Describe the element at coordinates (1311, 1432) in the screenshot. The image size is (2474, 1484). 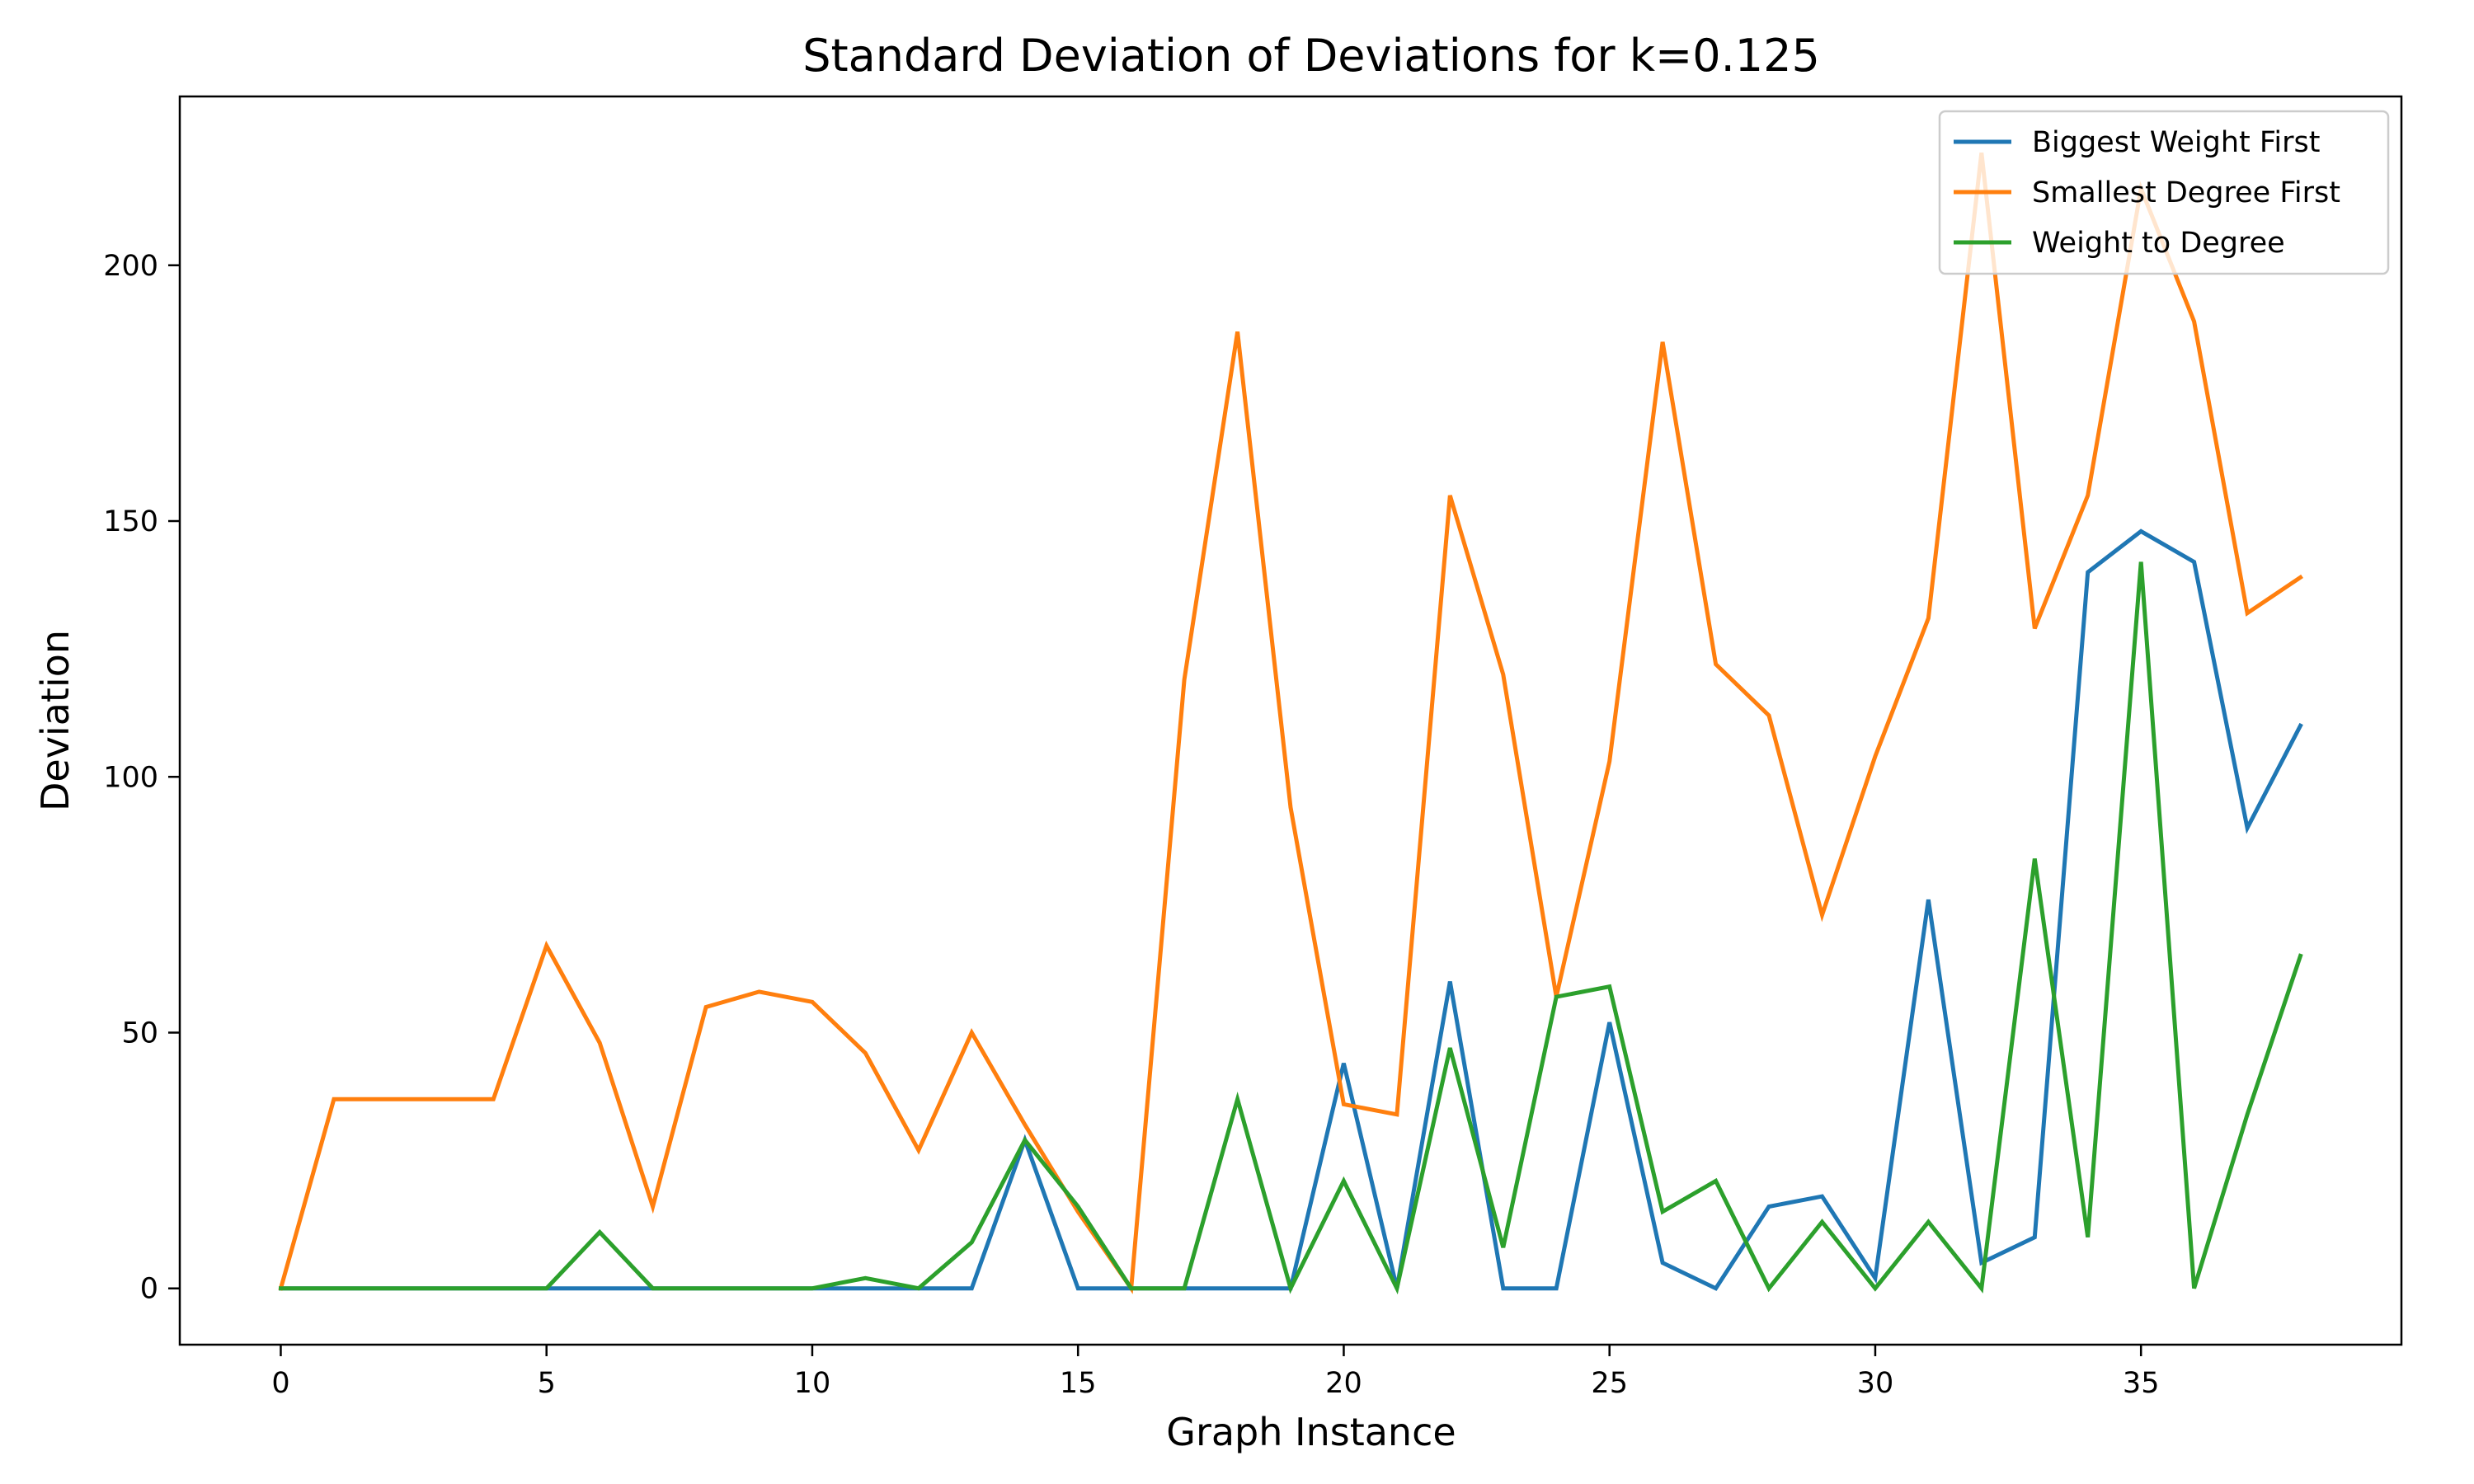
I see `x-axis-label: Graph Instance` at that location.